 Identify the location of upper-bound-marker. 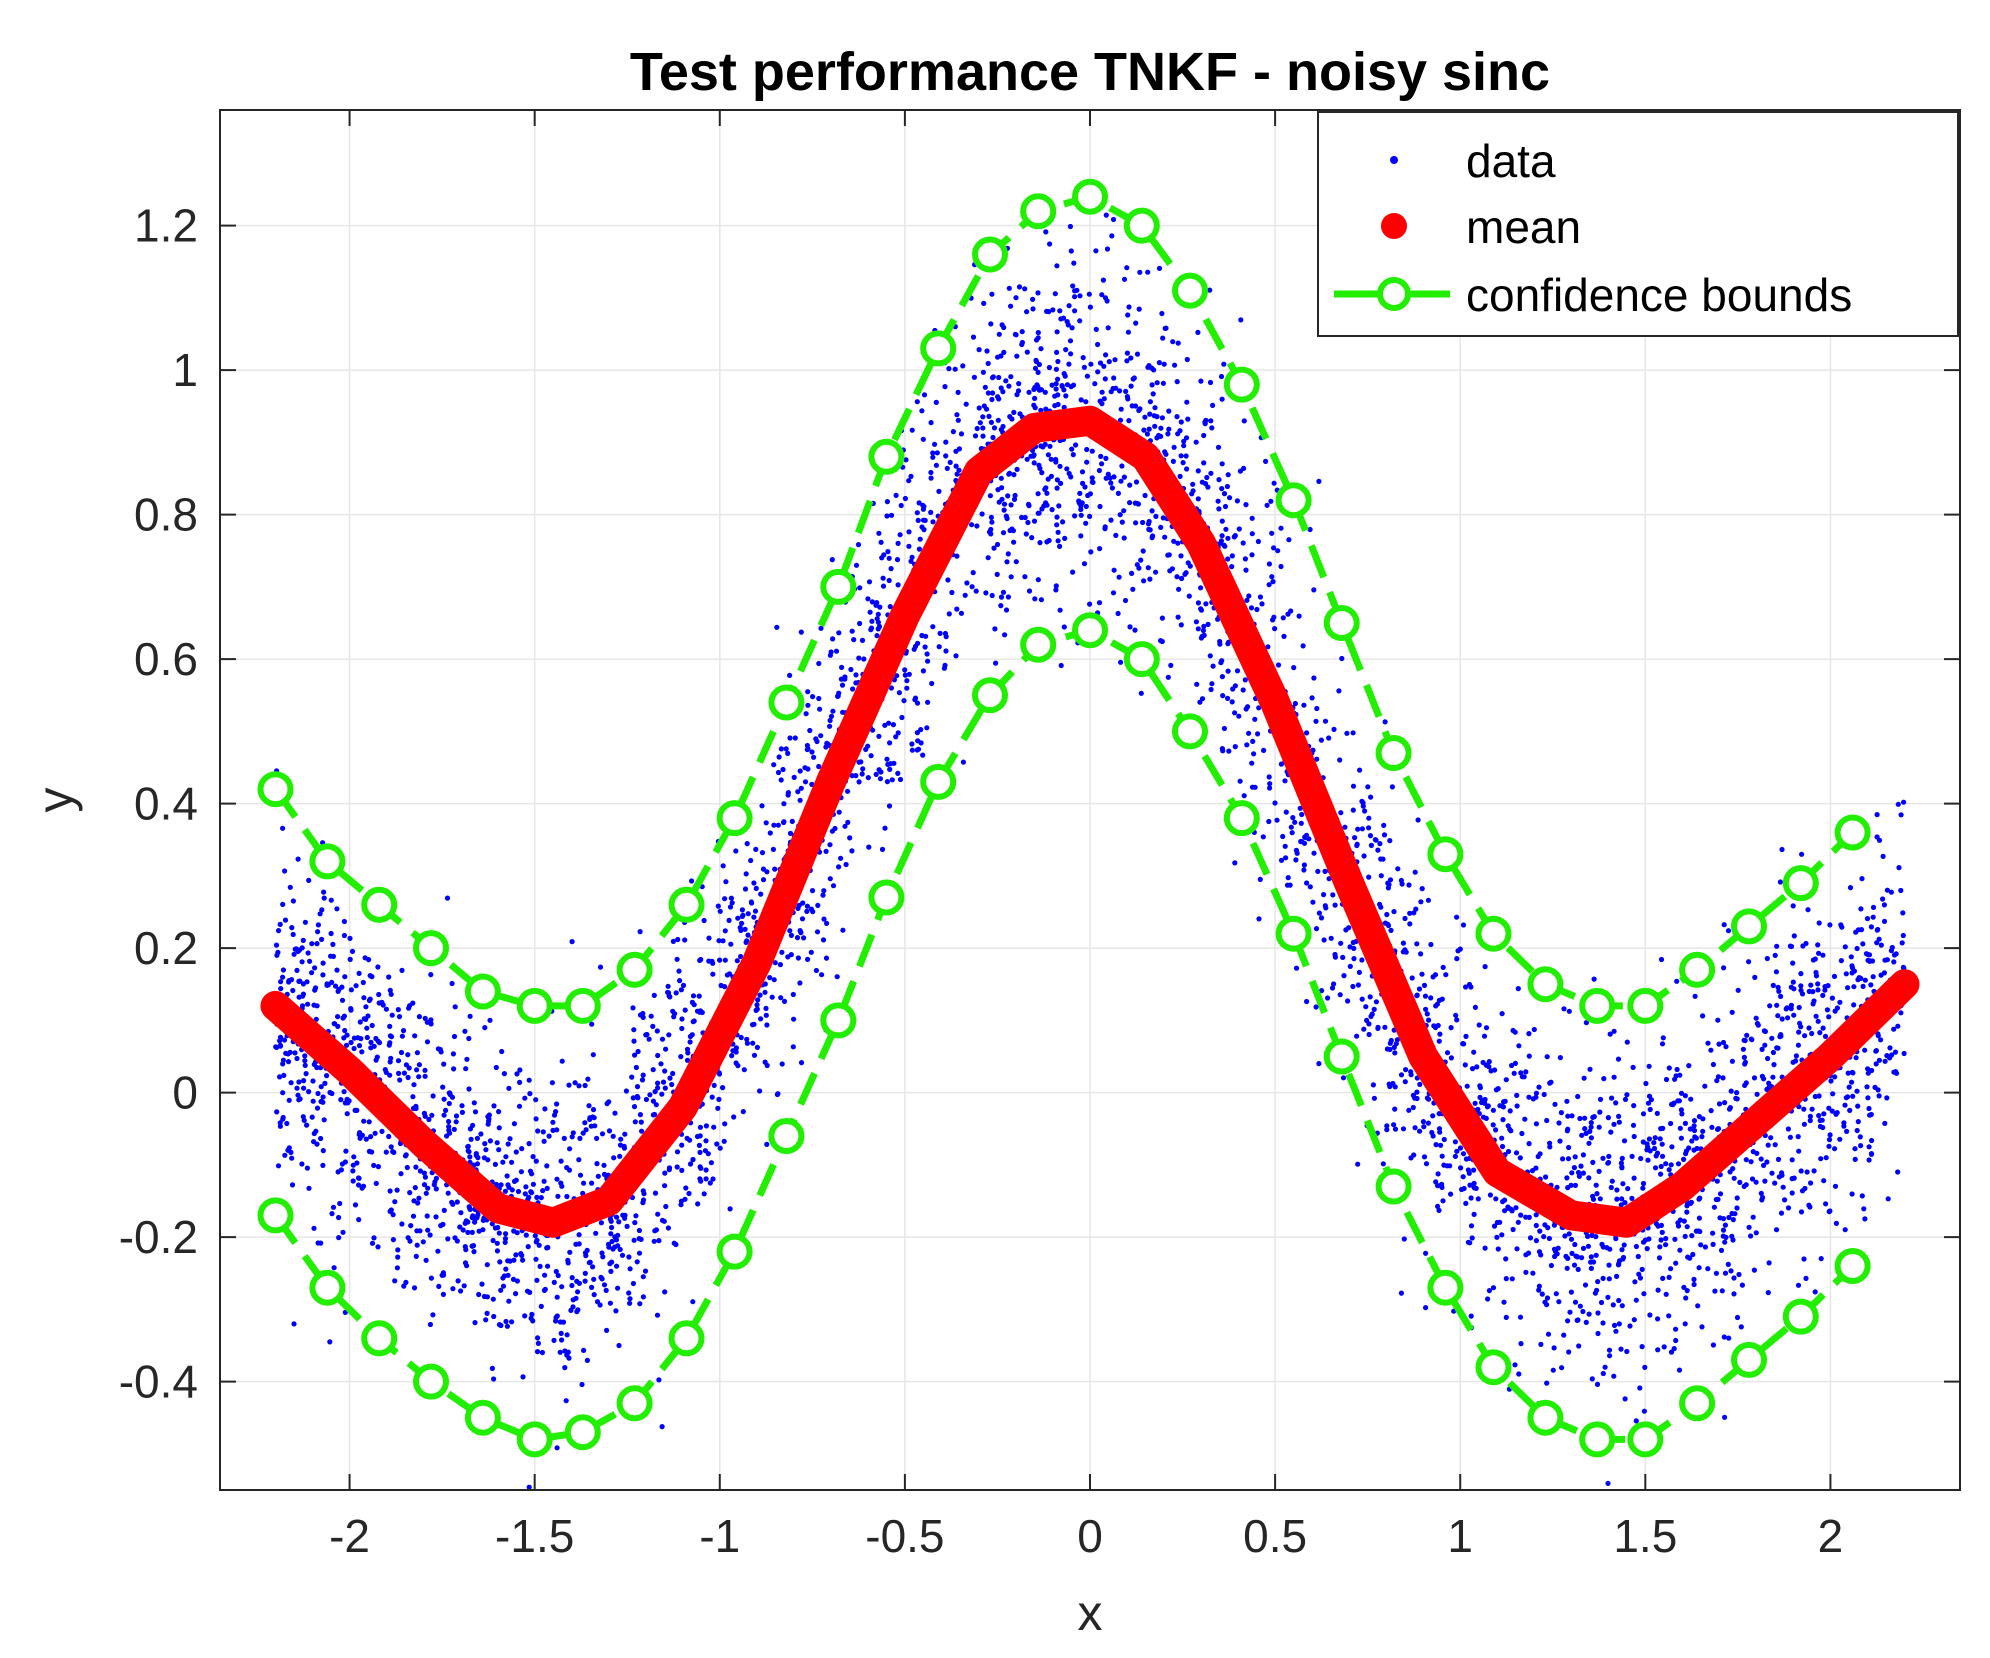
(1749, 926).